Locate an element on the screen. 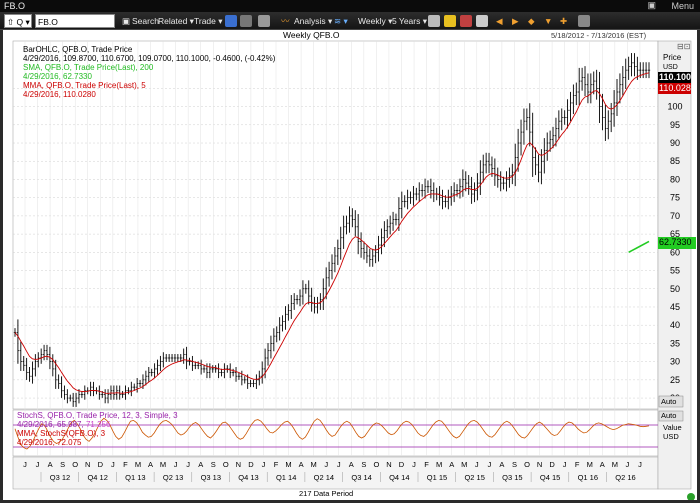 The height and width of the screenshot is (503, 700). stoch-auto-label: Auto is located at coordinates (669, 415).